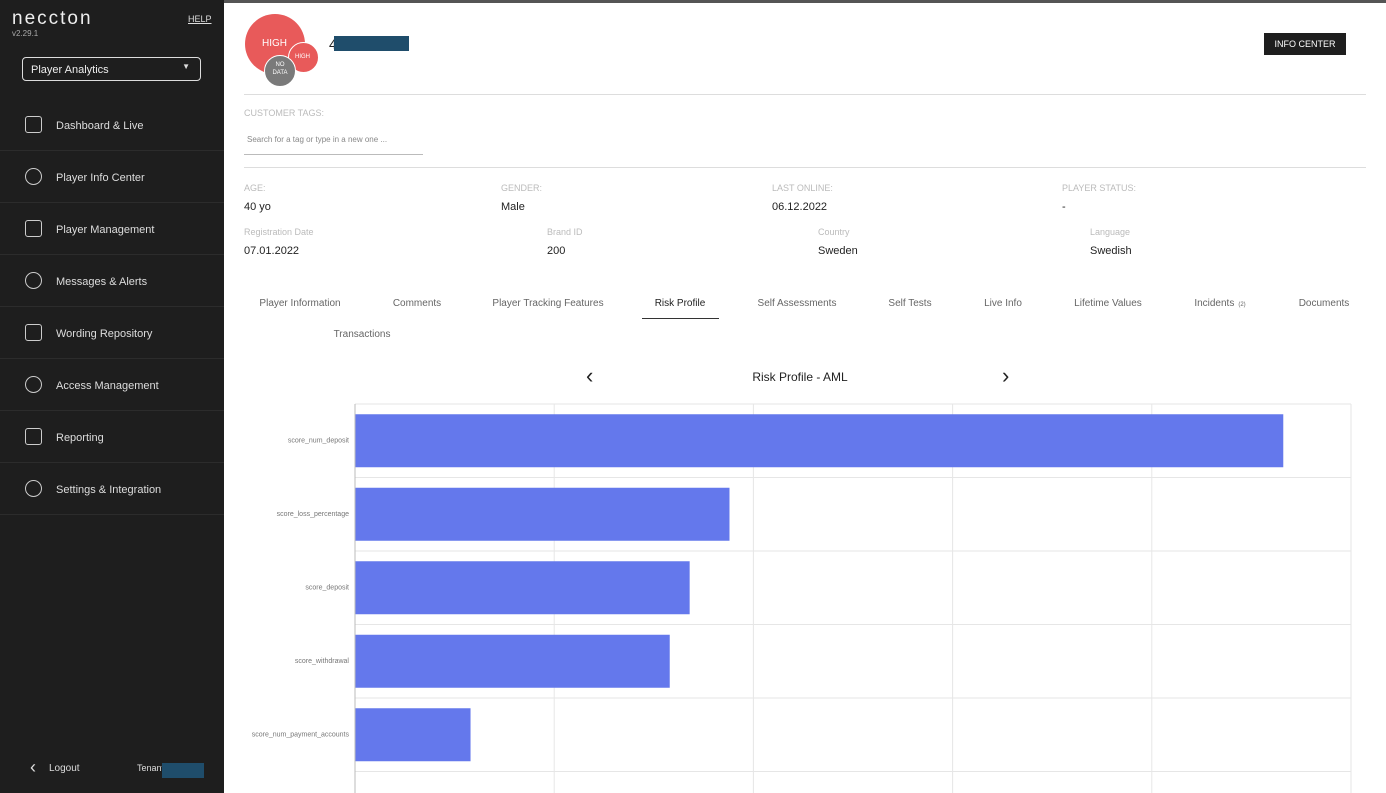 This screenshot has width=1386, height=793. Describe the element at coordinates (112, 437) in the screenshot. I see `menu-item: Reporting` at that location.